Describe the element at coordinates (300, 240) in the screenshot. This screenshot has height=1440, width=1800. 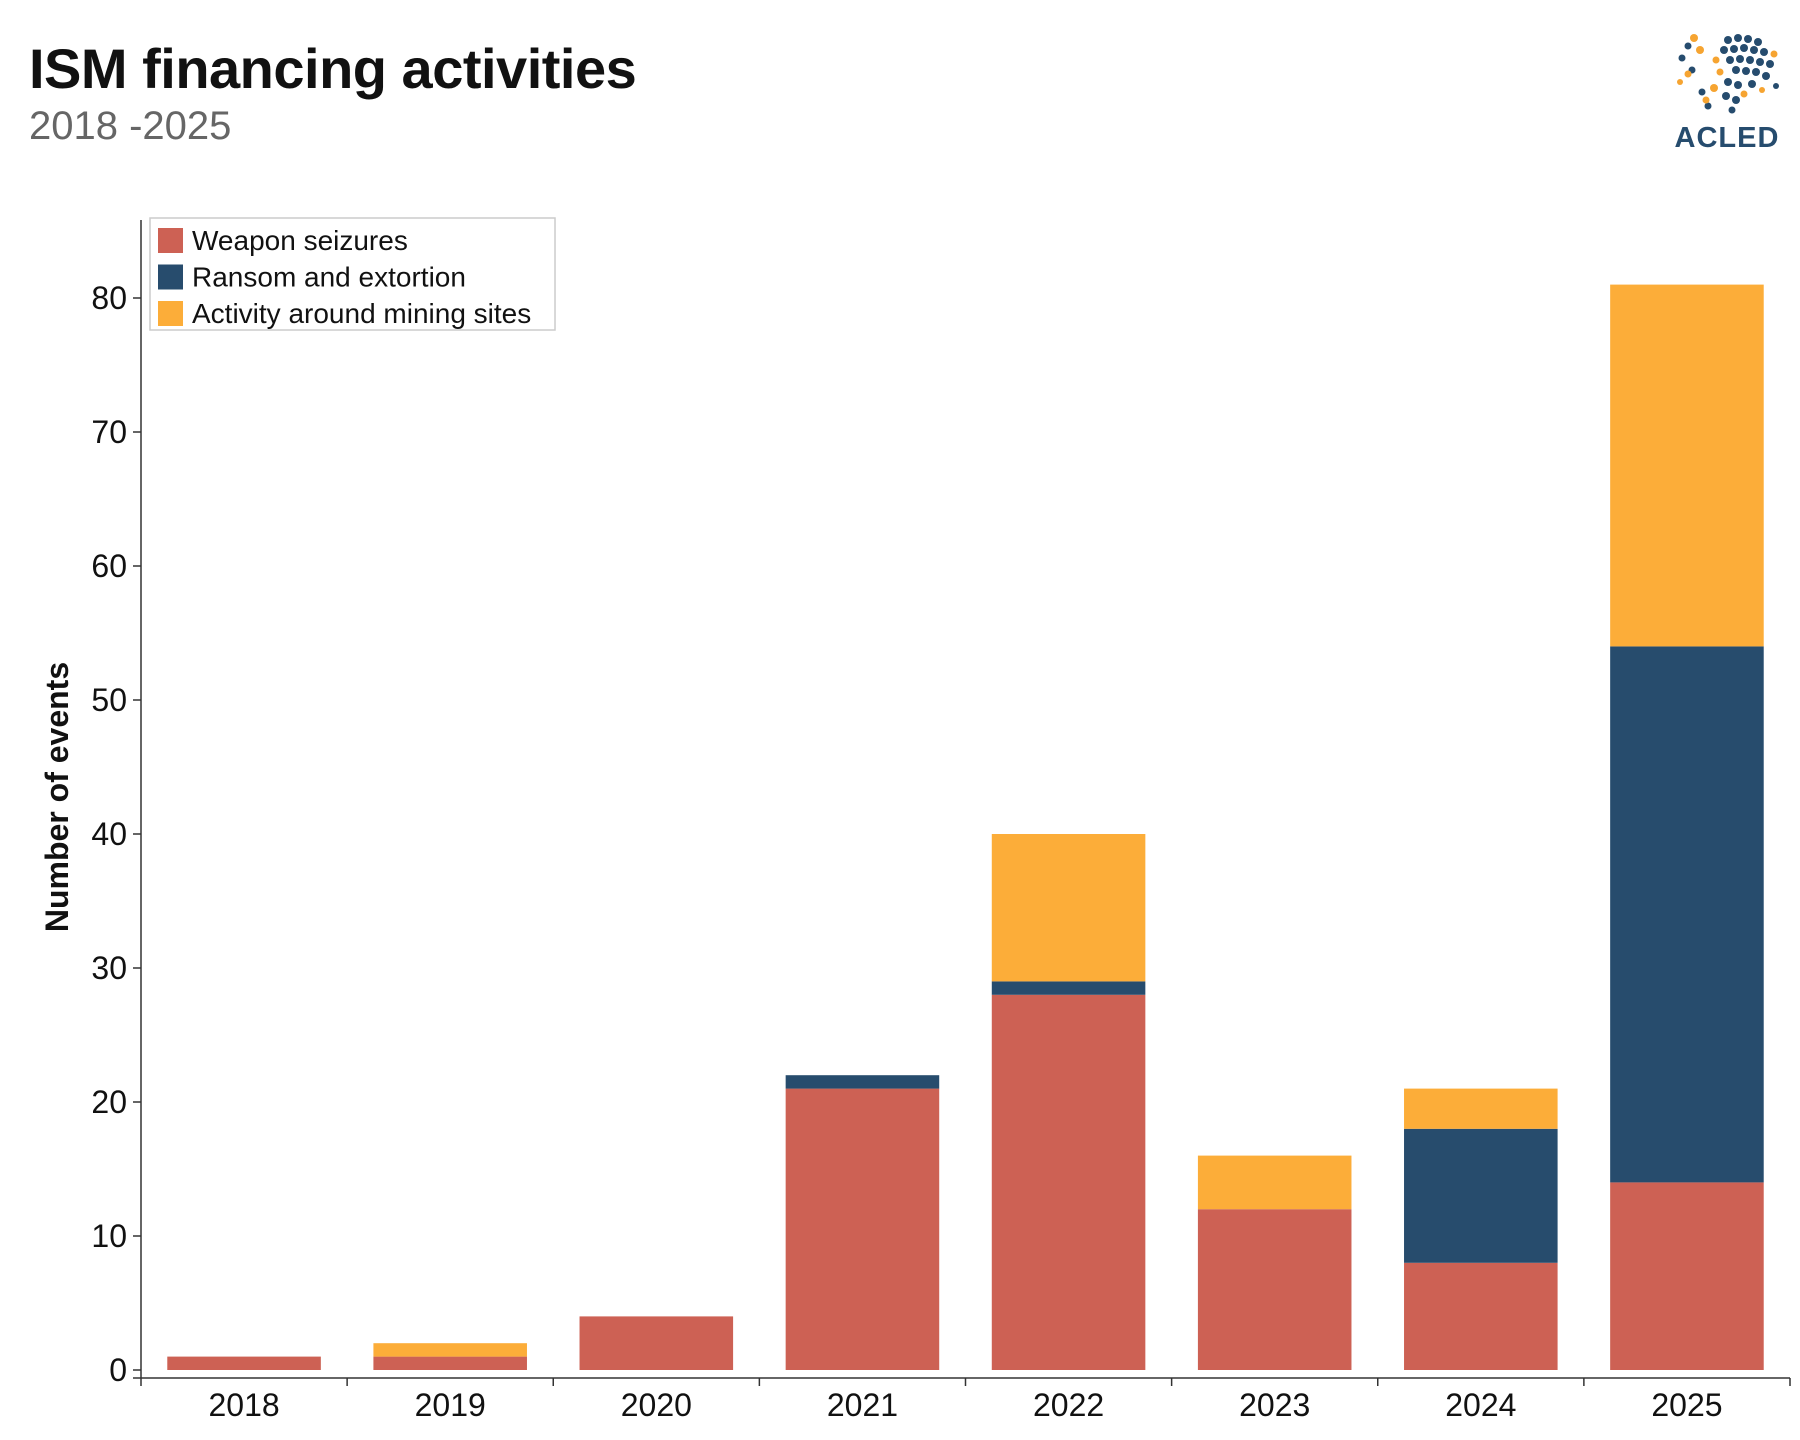
I see `legend-label: Weapon seizures` at that location.